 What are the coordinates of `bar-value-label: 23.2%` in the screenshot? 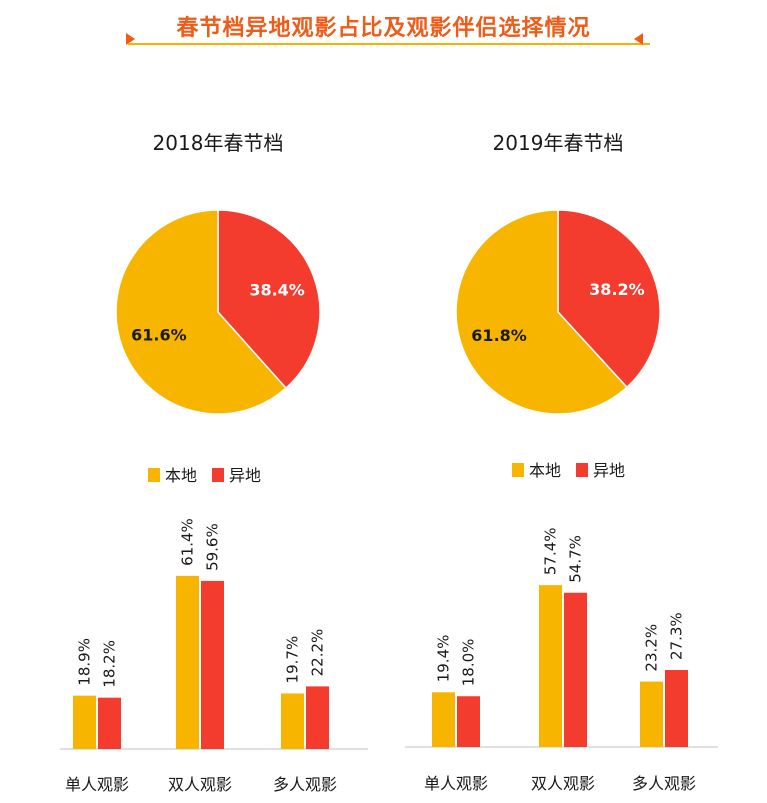 It's located at (652, 648).